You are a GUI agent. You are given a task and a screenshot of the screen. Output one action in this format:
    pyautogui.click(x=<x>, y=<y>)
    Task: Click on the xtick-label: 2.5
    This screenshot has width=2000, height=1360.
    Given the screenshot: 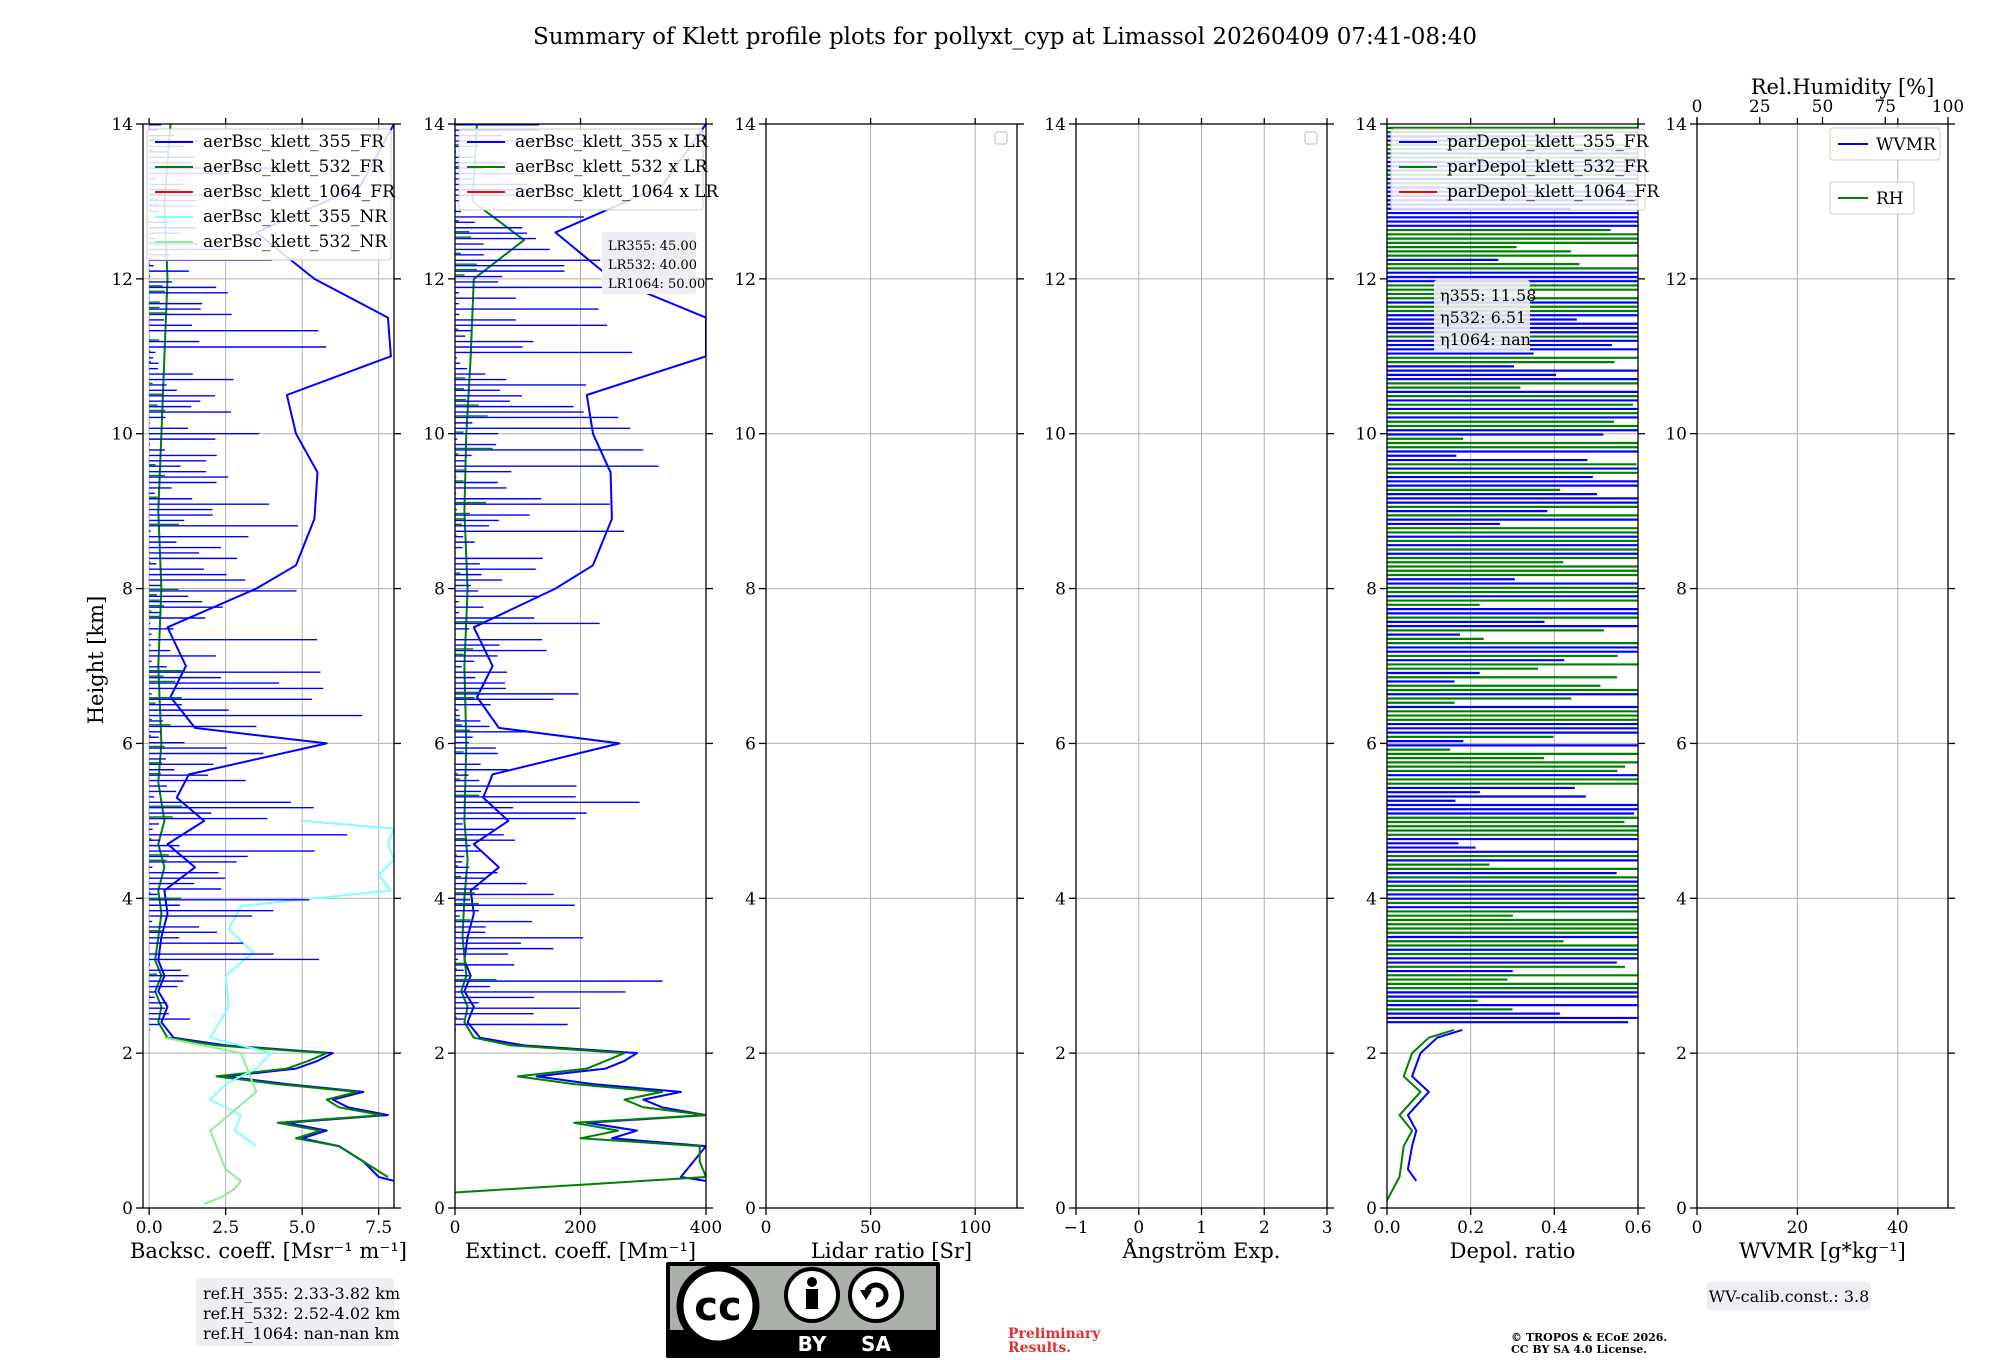 What is the action you would take?
    pyautogui.click(x=225, y=1228)
    